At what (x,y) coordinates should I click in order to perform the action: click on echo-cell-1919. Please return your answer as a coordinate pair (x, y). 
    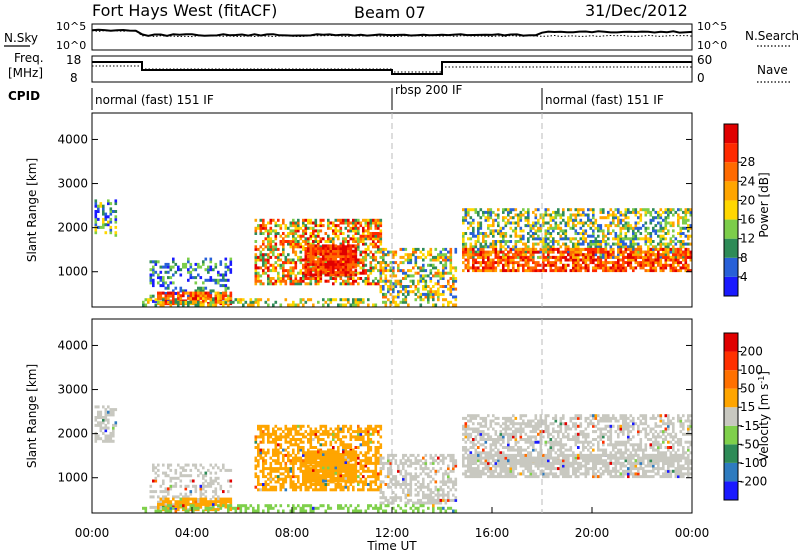
    Looking at the image, I should click on (523, 231).